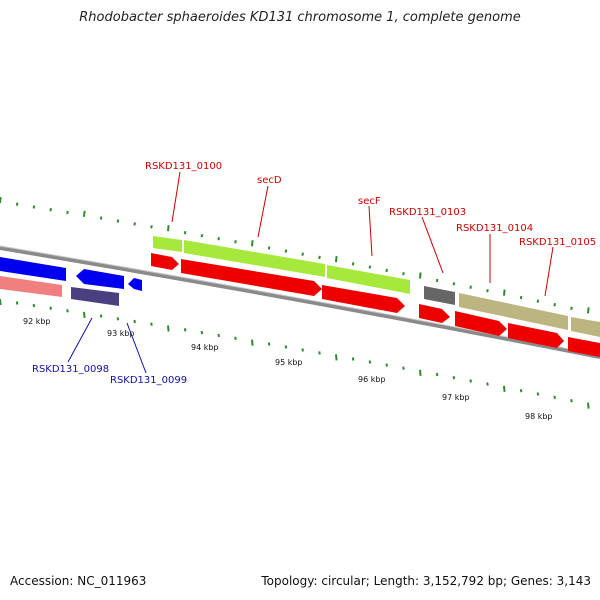 The height and width of the screenshot is (600, 600). What do you see at coordinates (369, 201) in the screenshot?
I see `gene-label-secF: secF` at bounding box center [369, 201].